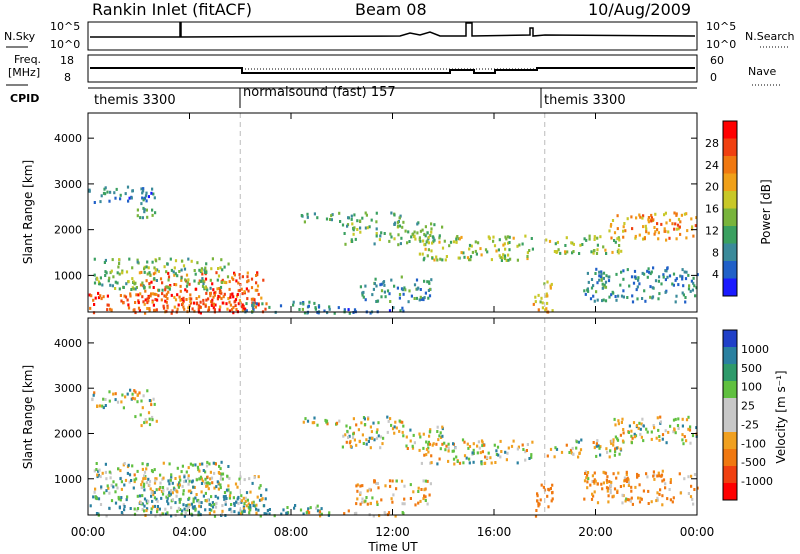 This screenshot has height=554, width=800. I want to click on velocity-colorbar-tick: -25, so click(750, 424).